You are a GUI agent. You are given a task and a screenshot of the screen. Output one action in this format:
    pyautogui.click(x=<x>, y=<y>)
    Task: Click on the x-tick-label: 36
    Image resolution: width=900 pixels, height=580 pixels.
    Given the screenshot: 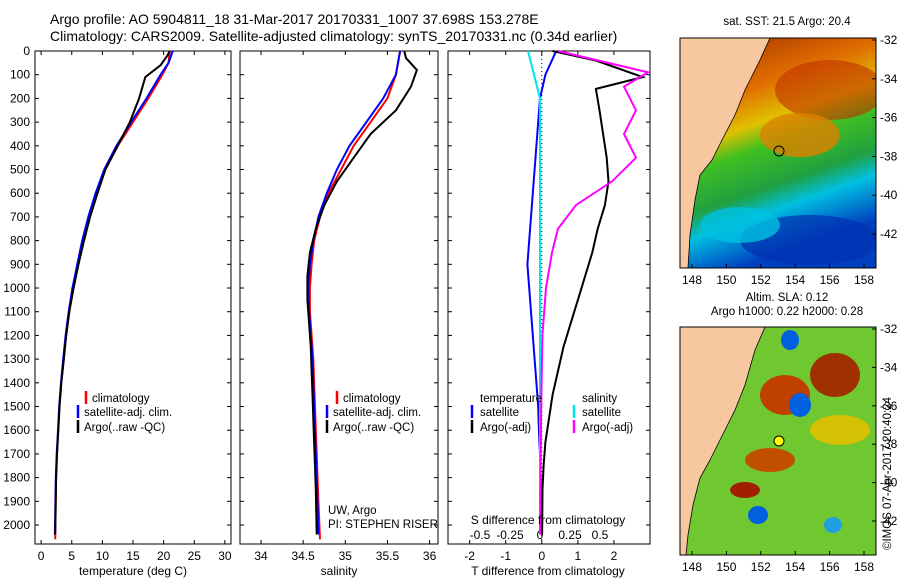 What is the action you would take?
    pyautogui.click(x=430, y=556)
    